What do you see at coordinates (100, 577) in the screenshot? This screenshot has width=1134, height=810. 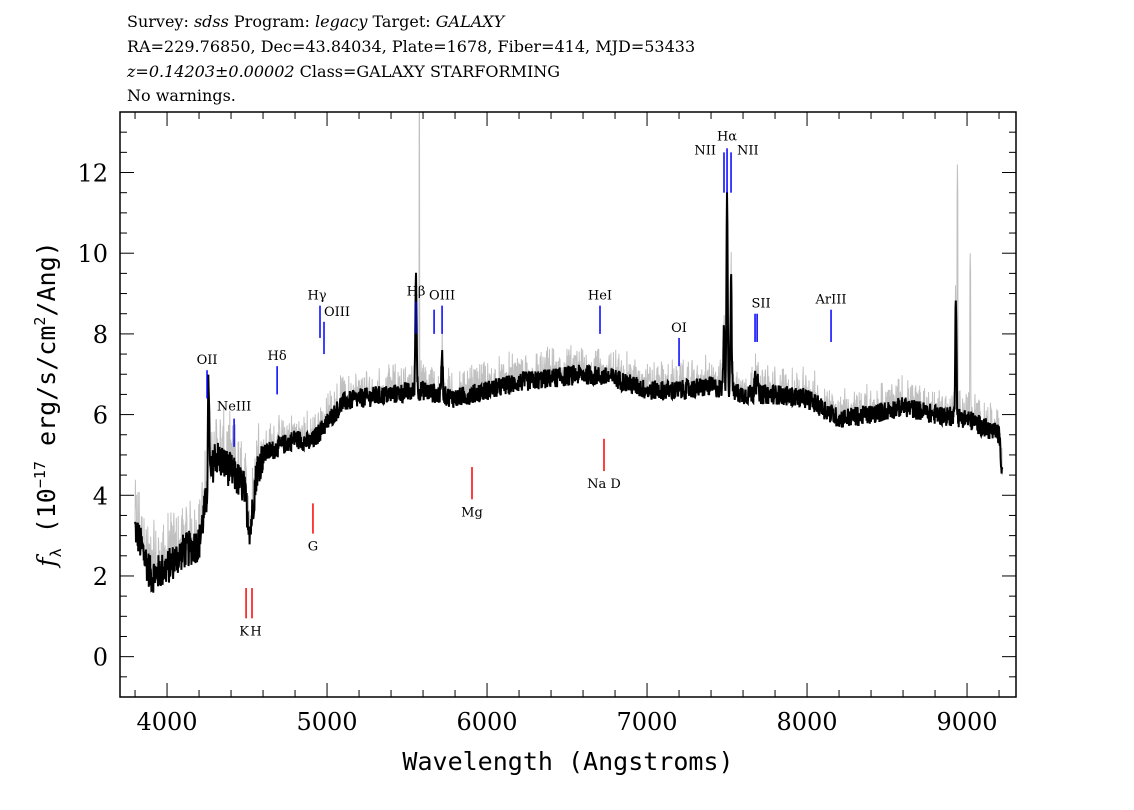 I see `y-tick-label: 2` at bounding box center [100, 577].